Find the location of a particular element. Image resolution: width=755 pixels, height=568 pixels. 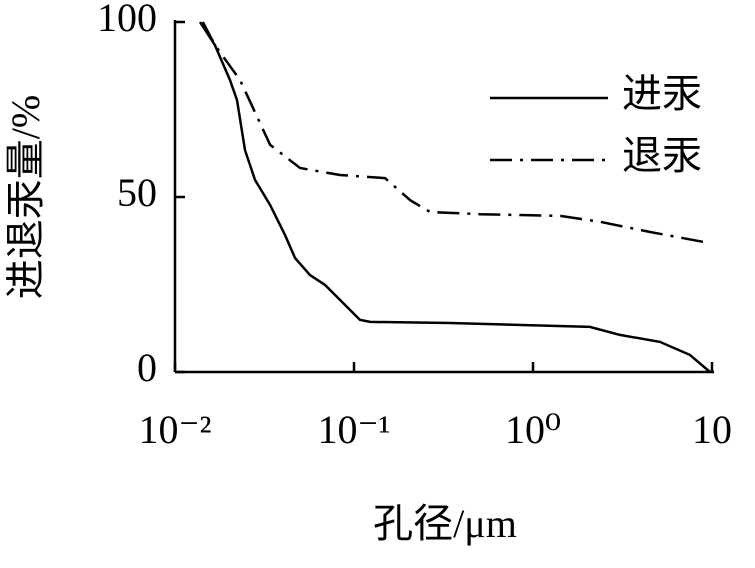

legend-label: 退汞 is located at coordinates (662, 155).